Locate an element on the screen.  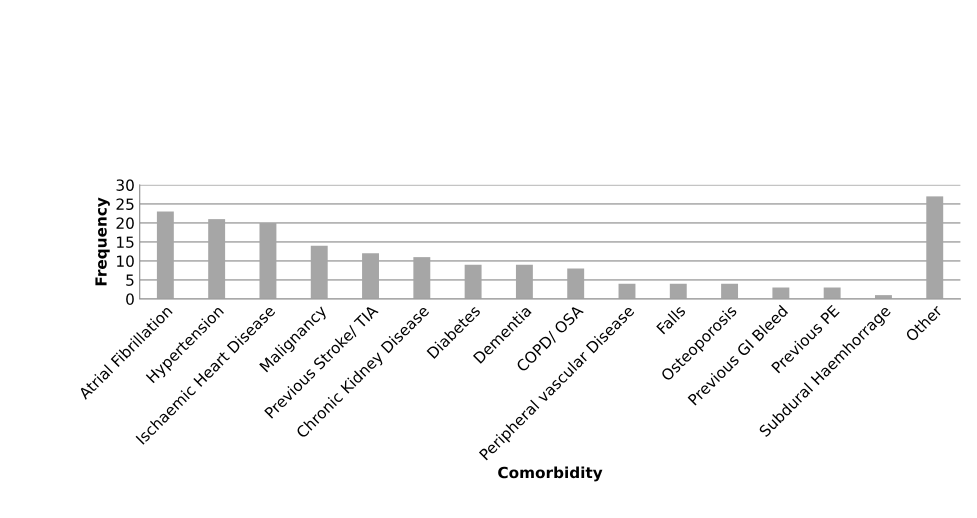
y-tick-label: 30 is located at coordinates (125, 185).